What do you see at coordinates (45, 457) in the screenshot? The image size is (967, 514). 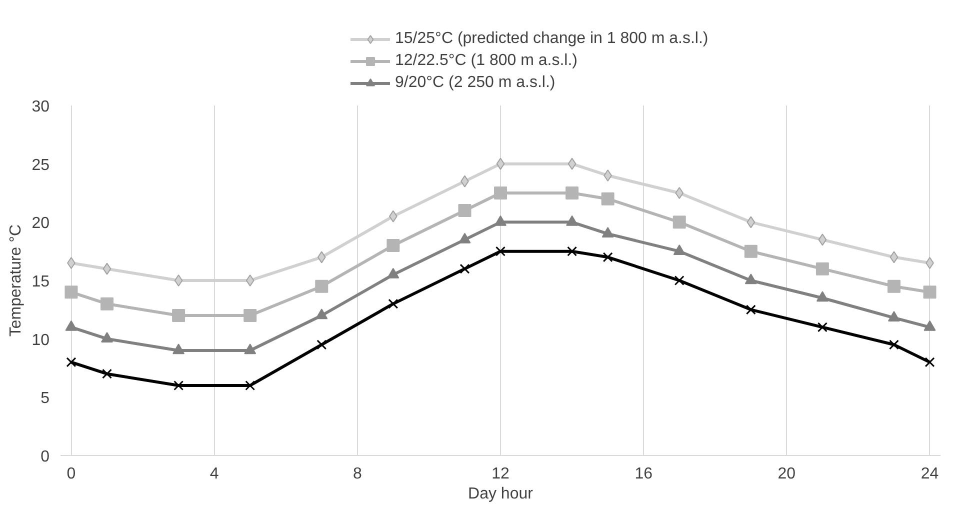 I see `y-tick-label: 0` at bounding box center [45, 457].